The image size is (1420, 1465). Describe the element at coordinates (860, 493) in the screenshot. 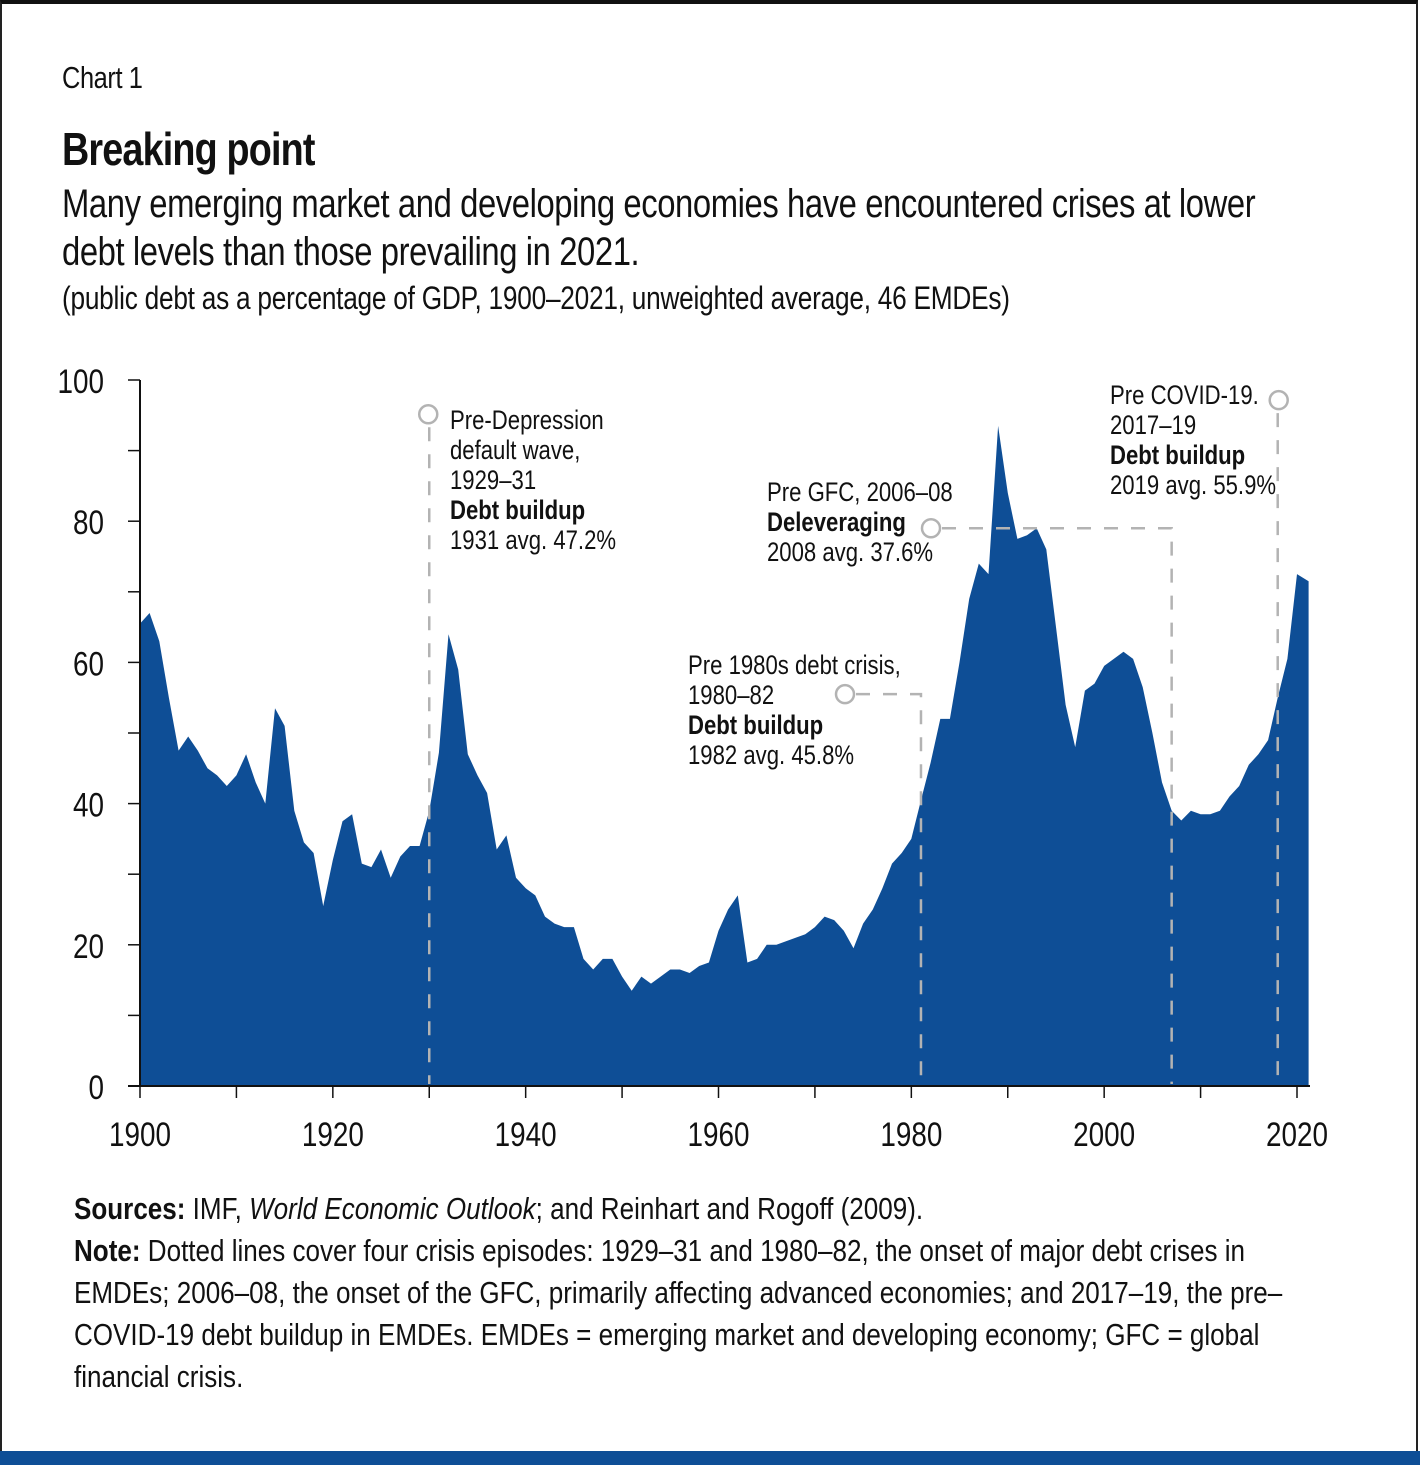

I see `pre-gfc-annotation-line: Pre GFC, 2006–08` at that location.